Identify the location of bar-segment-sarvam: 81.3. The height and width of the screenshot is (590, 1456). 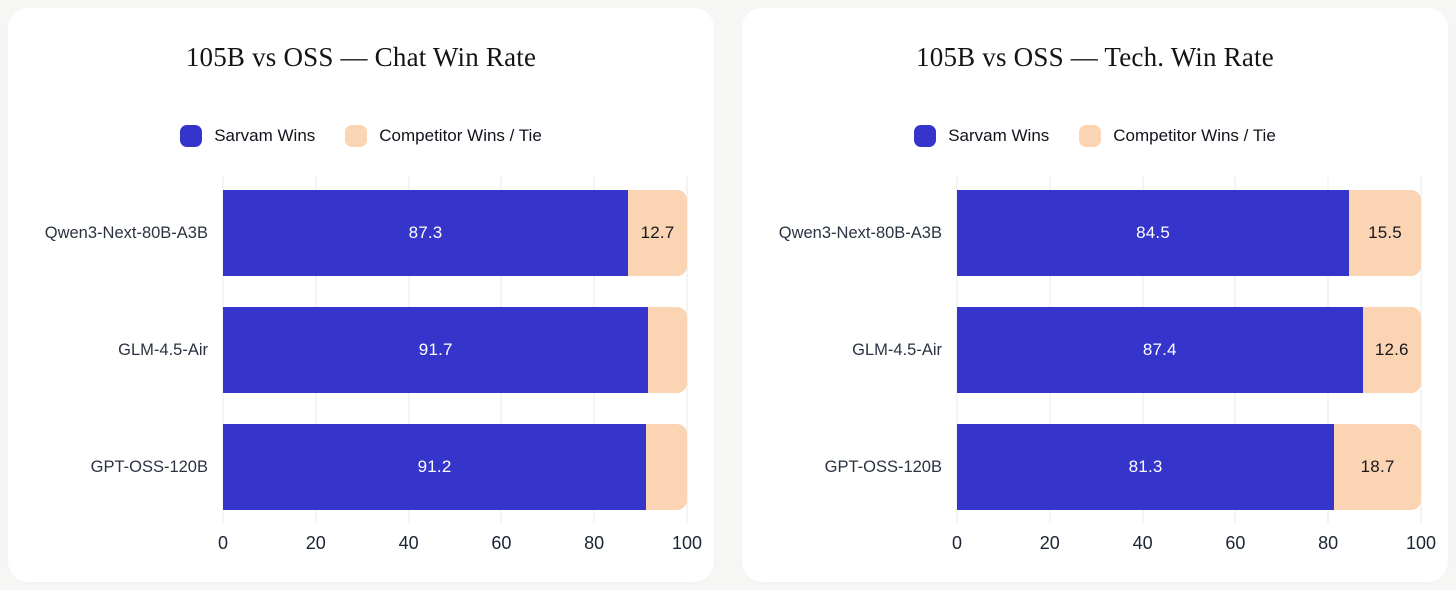
(1146, 467).